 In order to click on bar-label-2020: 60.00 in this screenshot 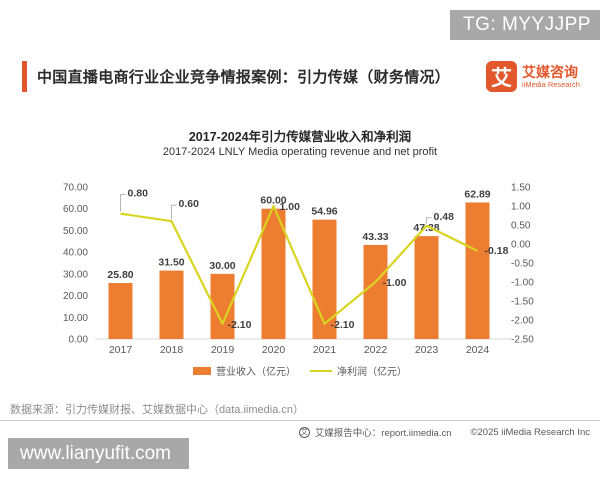, I will do `click(273, 201)`.